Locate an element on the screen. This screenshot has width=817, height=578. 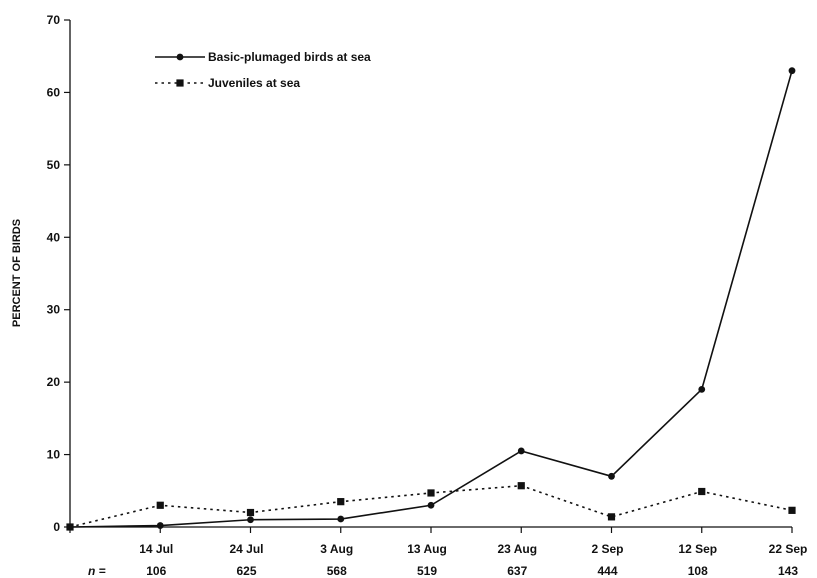
x-tick-label: 14 Jul is located at coordinates (156, 549).